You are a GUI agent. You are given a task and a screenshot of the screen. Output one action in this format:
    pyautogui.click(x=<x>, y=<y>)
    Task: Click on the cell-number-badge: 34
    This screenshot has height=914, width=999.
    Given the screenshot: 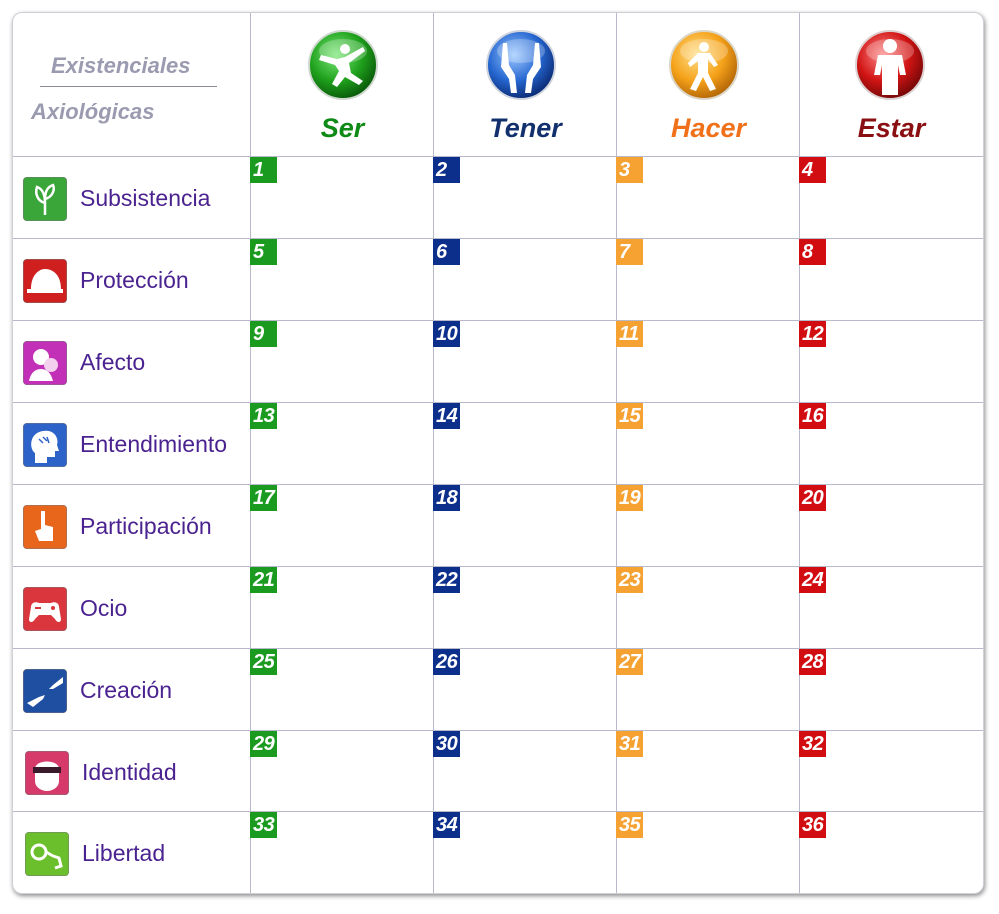 What is the action you would take?
    pyautogui.click(x=446, y=825)
    